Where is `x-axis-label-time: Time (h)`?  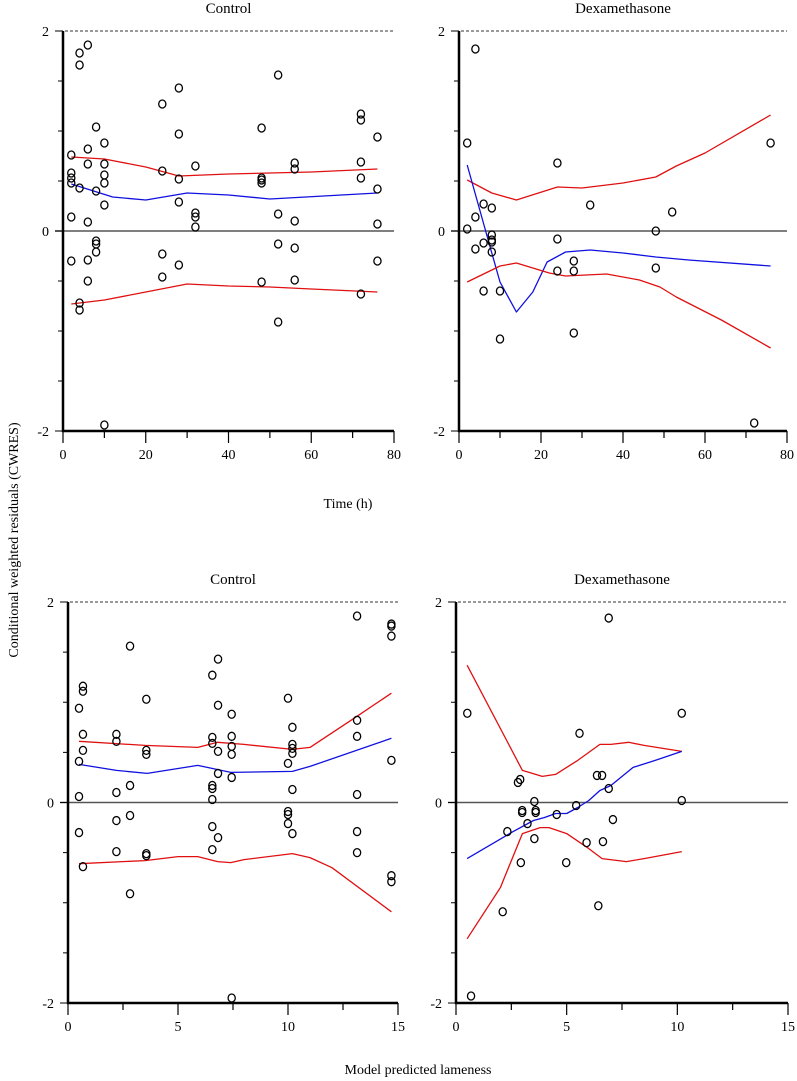
x-axis-label-time: Time (h) is located at coordinates (348, 504).